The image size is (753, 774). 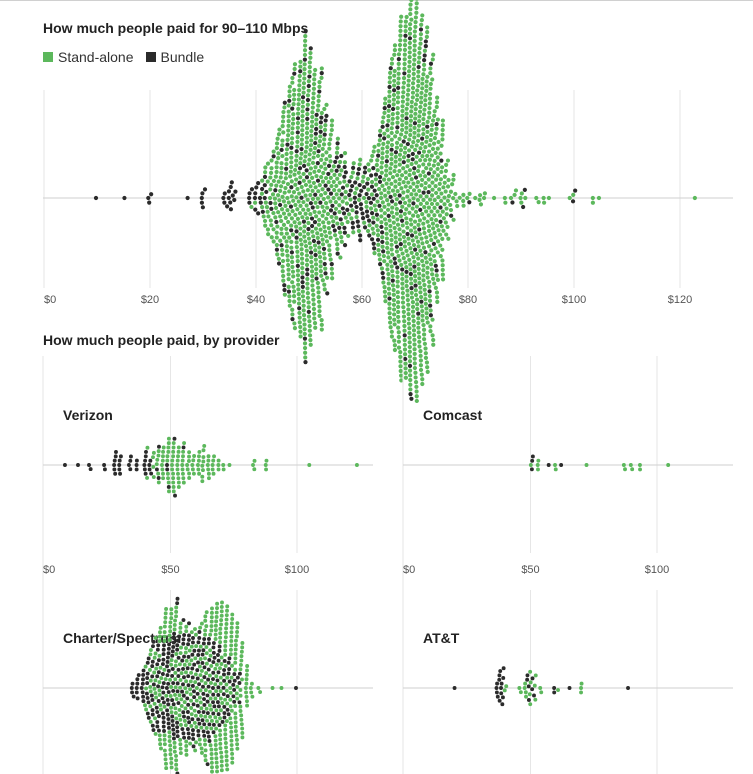 I want to click on facet-at-t-point-bundle, so click(x=501, y=688).